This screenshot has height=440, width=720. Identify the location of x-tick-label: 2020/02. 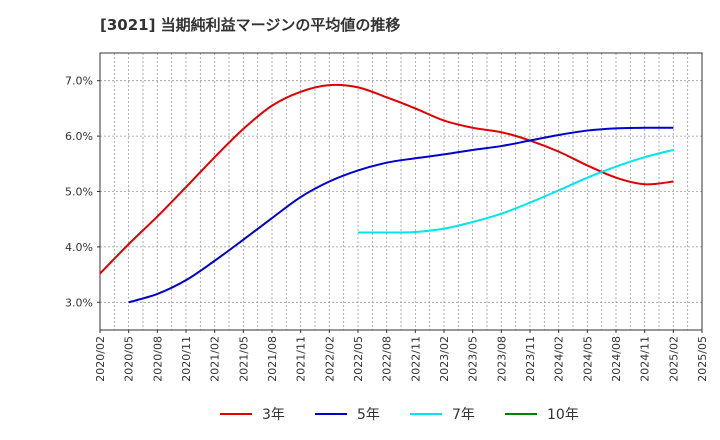
(100, 359).